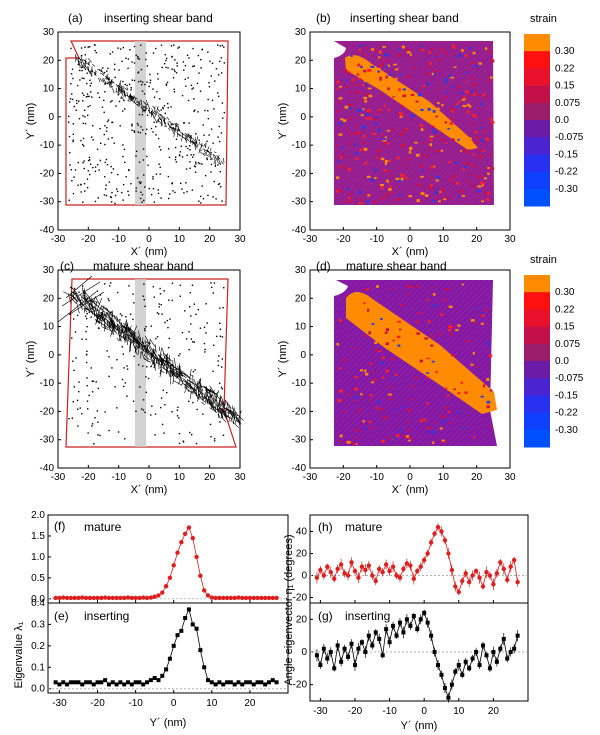  I want to click on panel-c-xtick-label: 30, so click(240, 477).